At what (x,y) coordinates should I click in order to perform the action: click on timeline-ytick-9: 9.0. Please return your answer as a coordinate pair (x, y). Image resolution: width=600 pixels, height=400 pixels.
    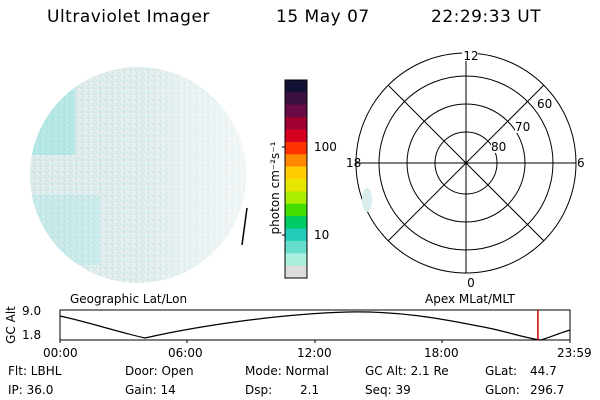
    Looking at the image, I should click on (32, 311).